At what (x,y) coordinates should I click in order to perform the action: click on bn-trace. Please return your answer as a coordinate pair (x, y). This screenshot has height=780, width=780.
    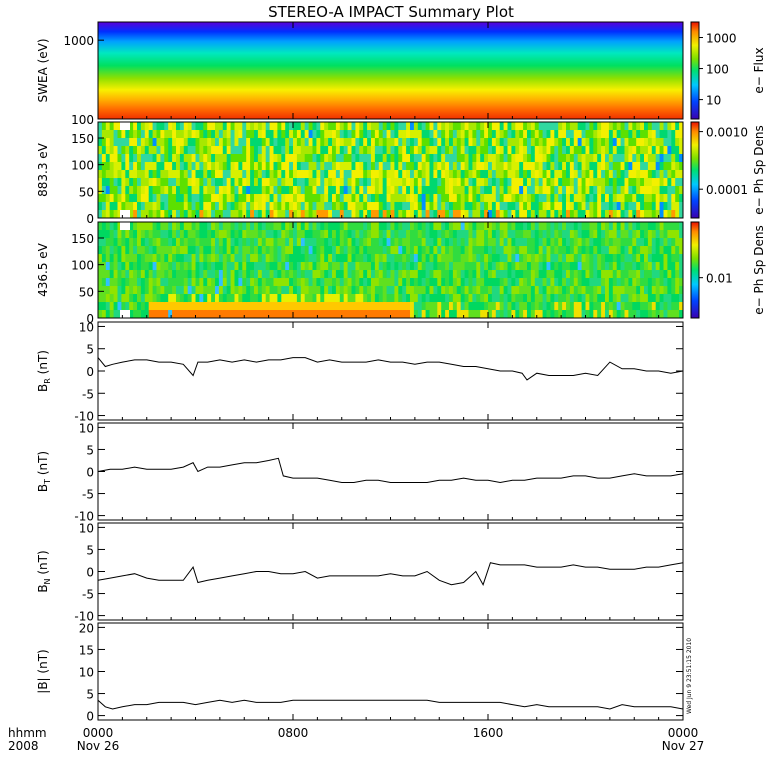
    Looking at the image, I should click on (390, 574).